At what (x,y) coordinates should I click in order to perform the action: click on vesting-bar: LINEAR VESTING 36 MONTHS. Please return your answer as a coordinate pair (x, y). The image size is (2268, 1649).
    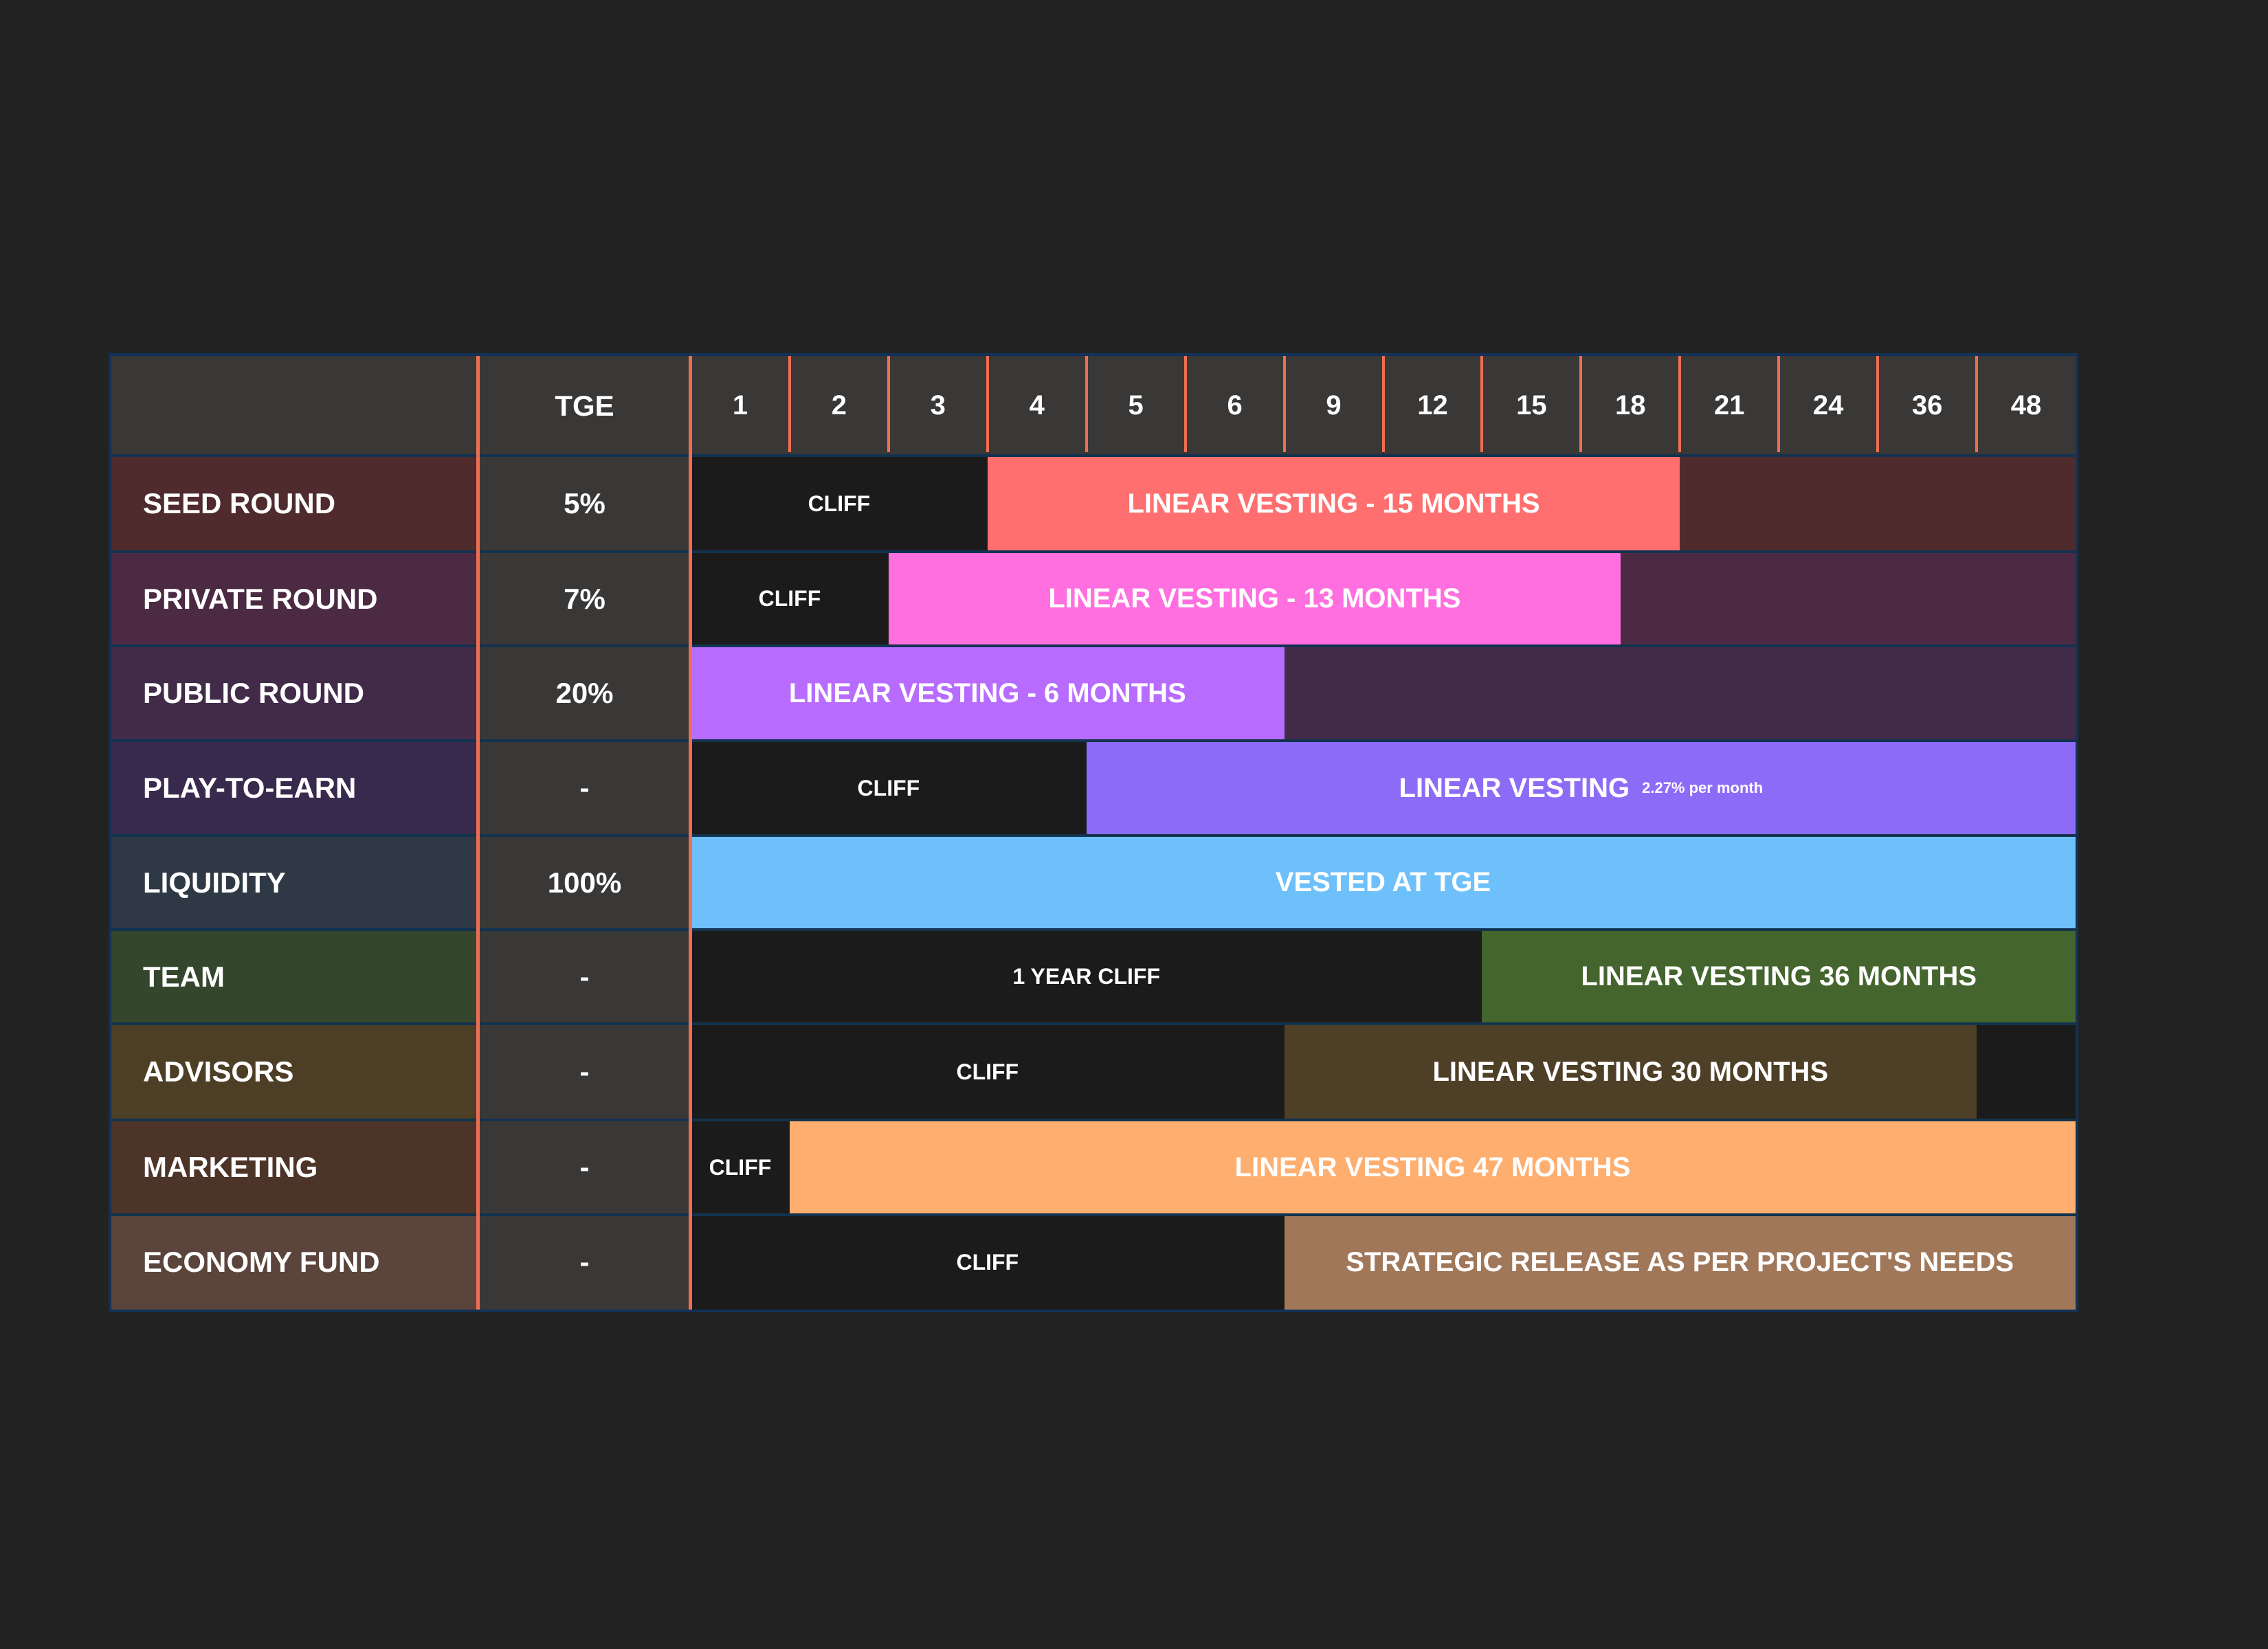
    Looking at the image, I should click on (1779, 977).